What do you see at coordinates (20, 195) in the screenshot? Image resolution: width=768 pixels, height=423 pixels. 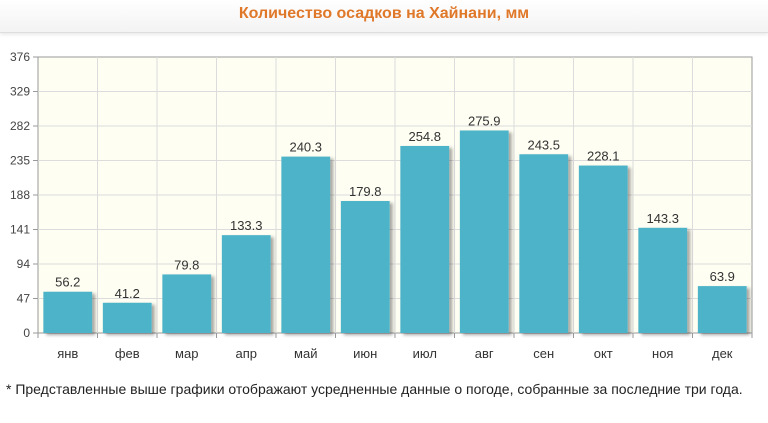 I see `y-tick-label: 188` at bounding box center [20, 195].